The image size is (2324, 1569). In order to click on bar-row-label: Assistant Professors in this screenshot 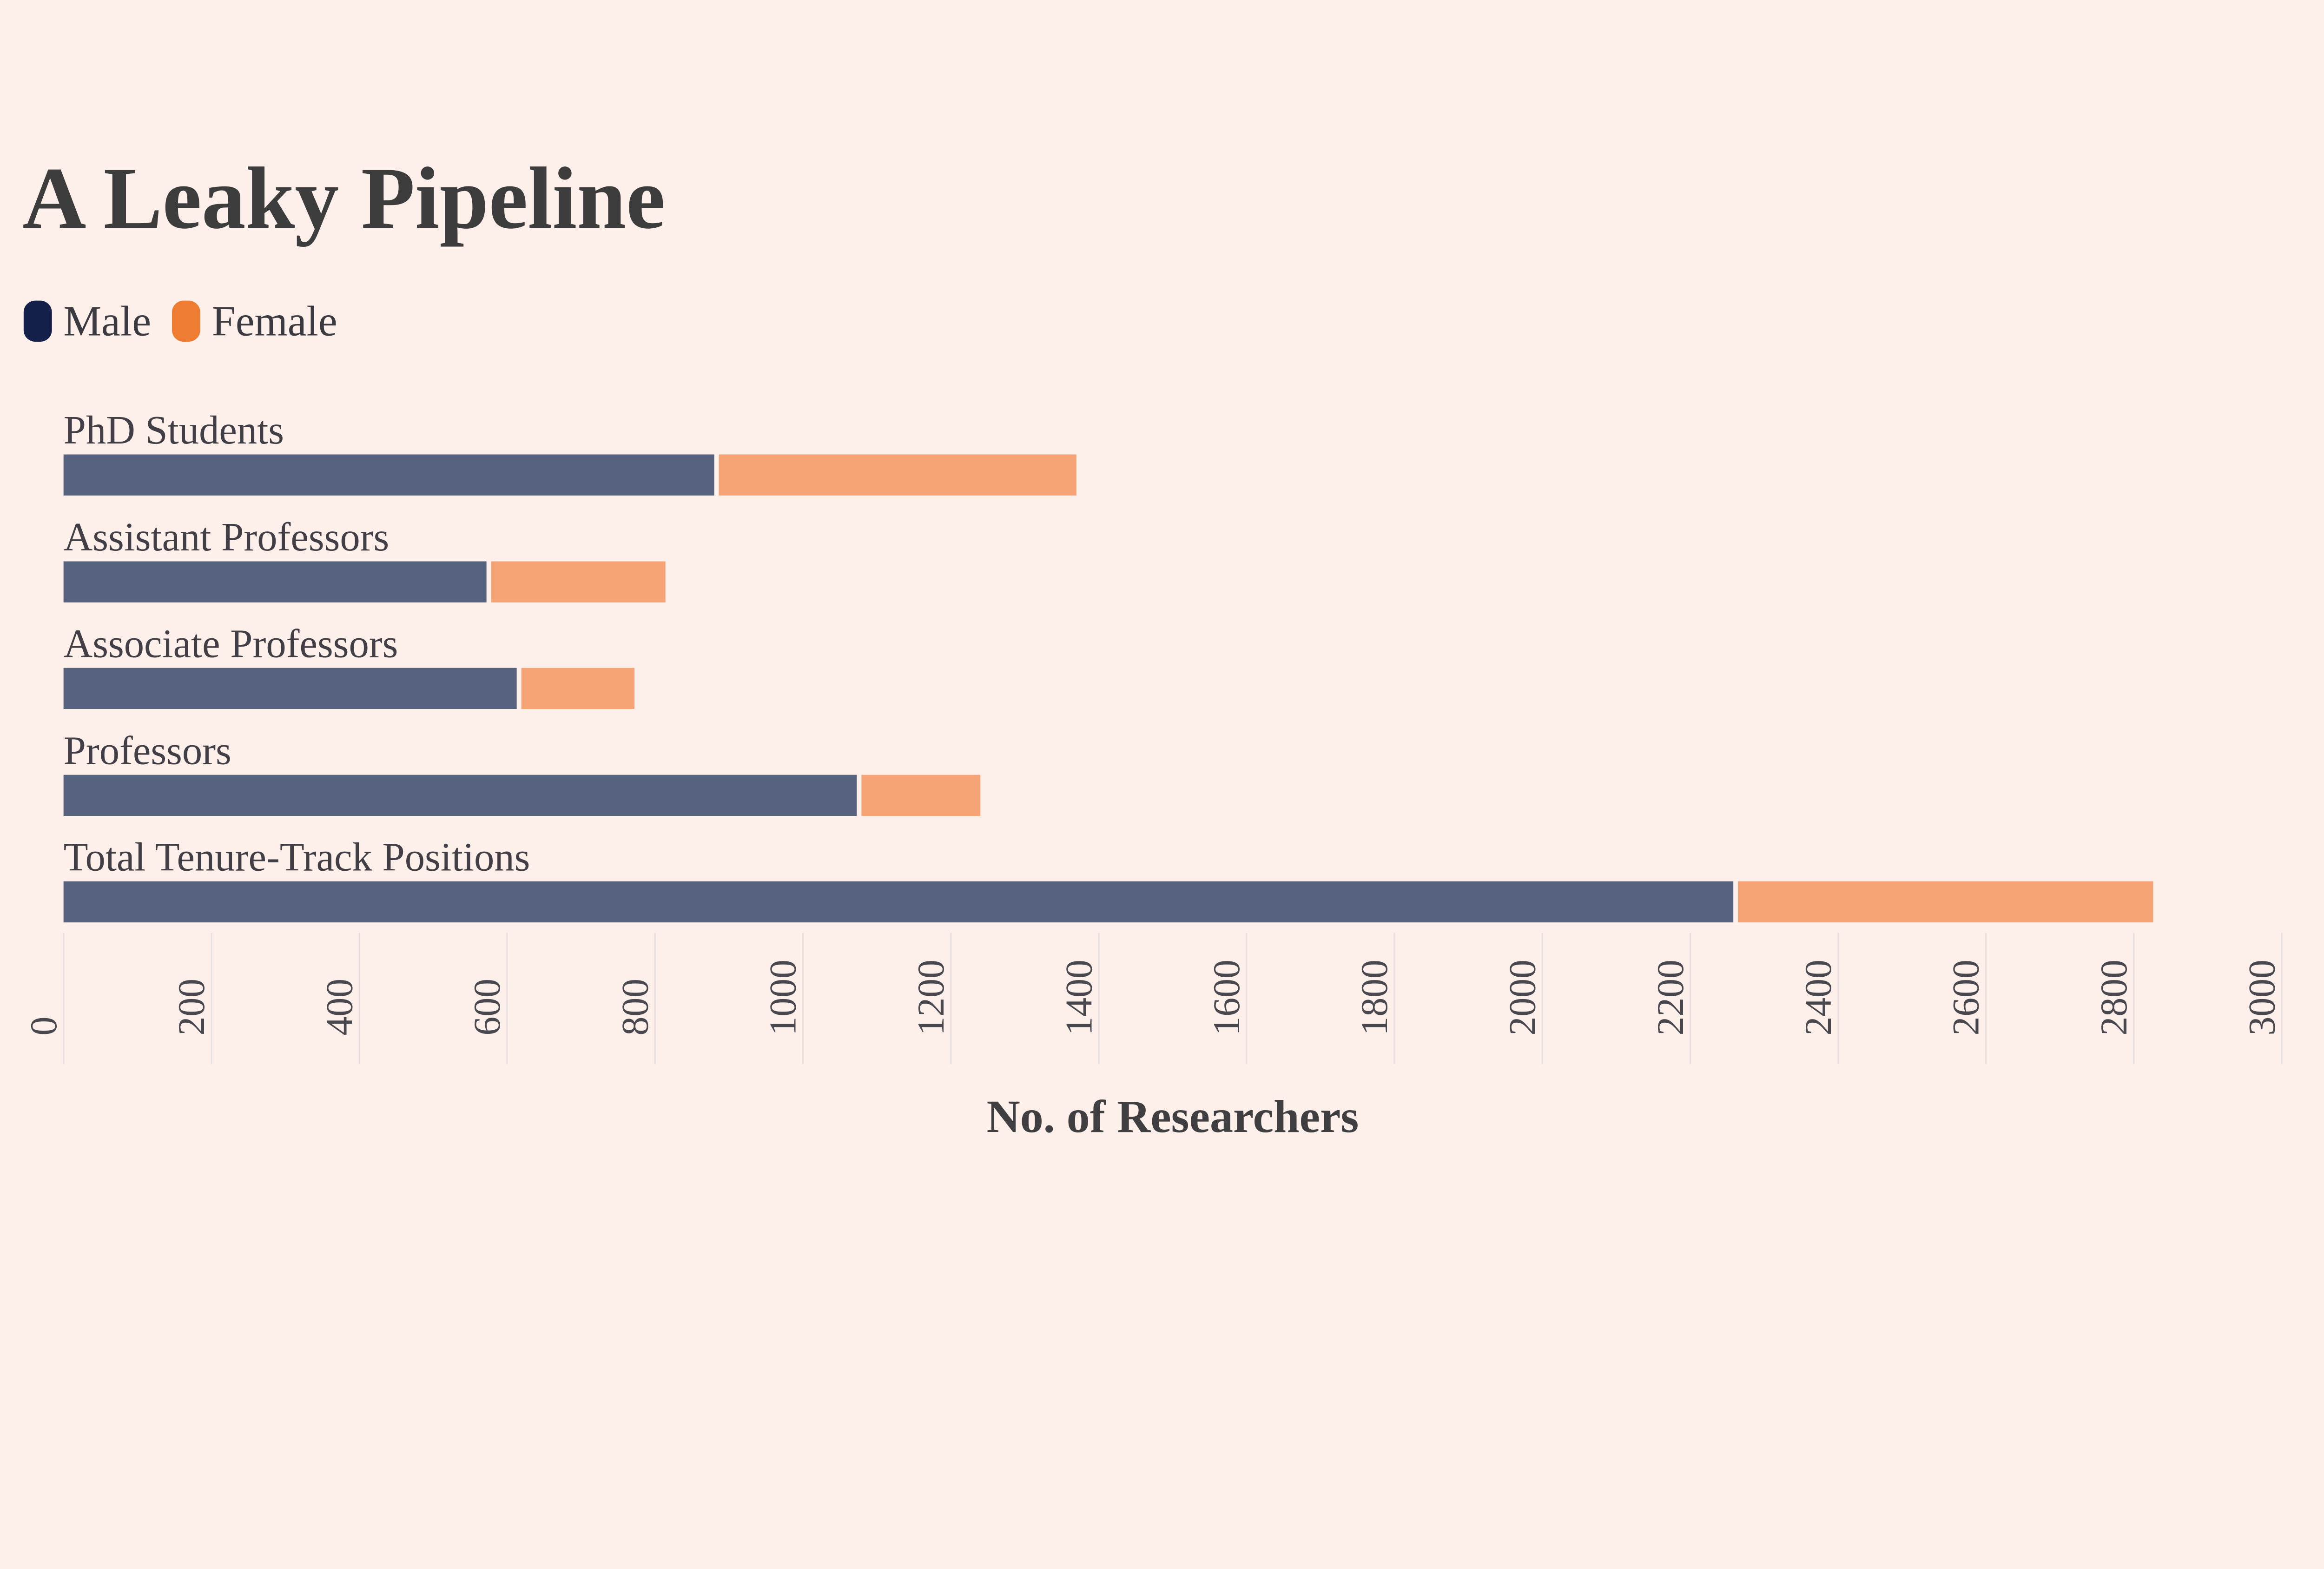, I will do `click(226, 537)`.